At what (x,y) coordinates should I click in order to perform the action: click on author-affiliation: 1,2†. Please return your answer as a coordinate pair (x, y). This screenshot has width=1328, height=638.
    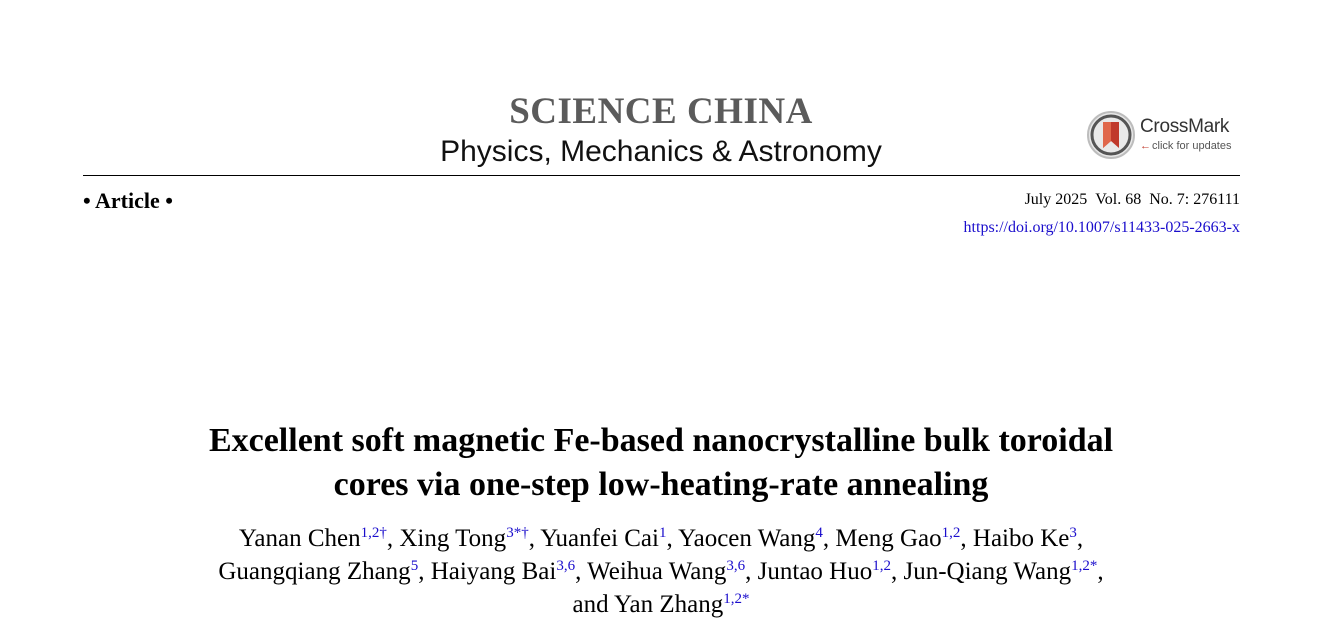
    Looking at the image, I should click on (373, 533).